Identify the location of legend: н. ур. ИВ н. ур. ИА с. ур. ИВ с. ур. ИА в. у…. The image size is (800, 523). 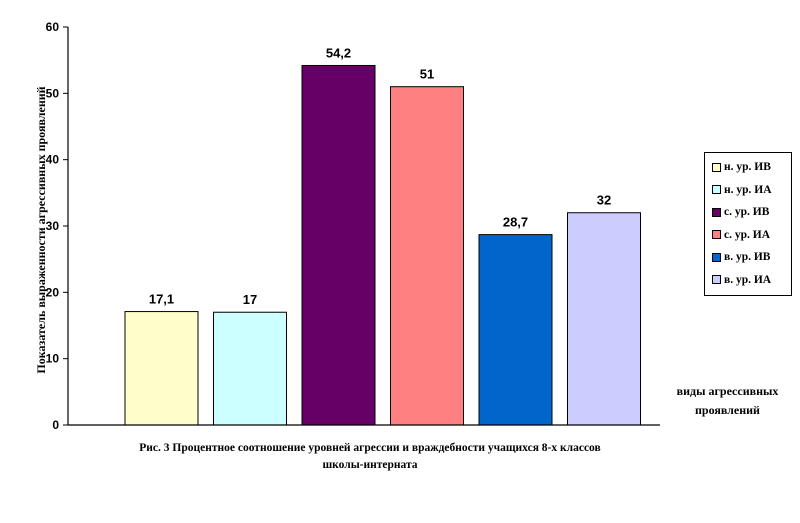
(748, 224).